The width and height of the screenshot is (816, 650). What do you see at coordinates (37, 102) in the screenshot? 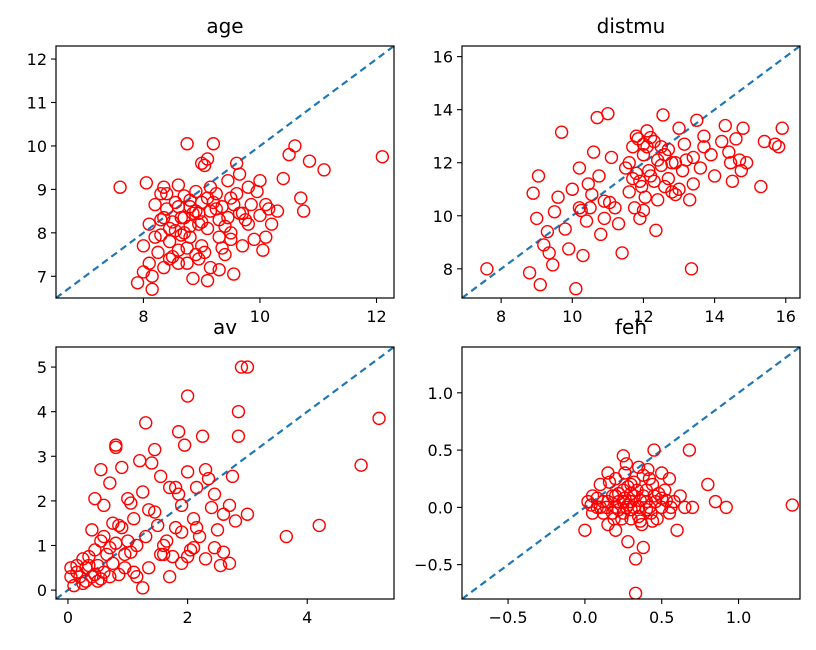
I see `y-tick-label: 11` at bounding box center [37, 102].